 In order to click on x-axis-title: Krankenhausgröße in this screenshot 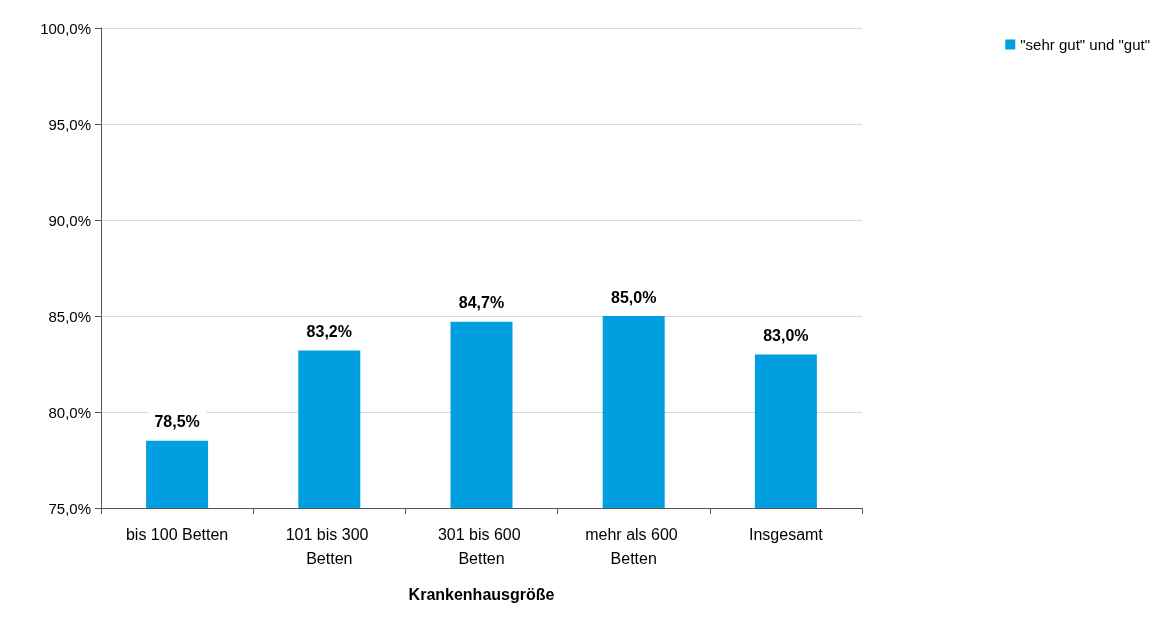, I will do `click(481, 594)`.